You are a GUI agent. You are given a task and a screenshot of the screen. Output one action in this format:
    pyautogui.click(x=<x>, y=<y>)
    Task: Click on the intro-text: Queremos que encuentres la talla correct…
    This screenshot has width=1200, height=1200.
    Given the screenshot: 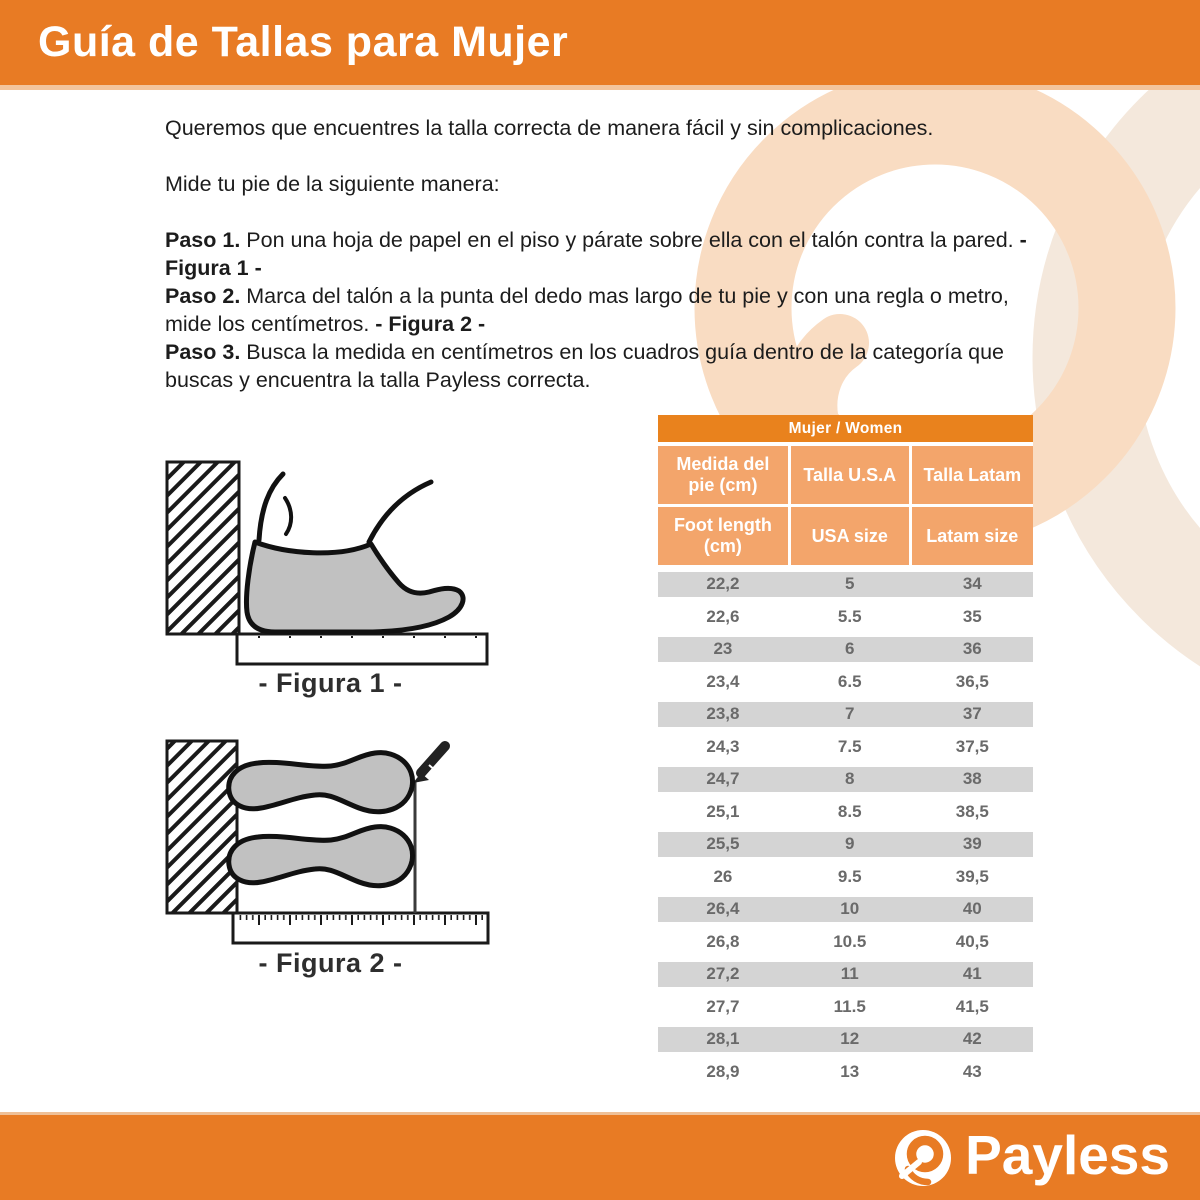 What is the action you would take?
    pyautogui.click(x=549, y=128)
    